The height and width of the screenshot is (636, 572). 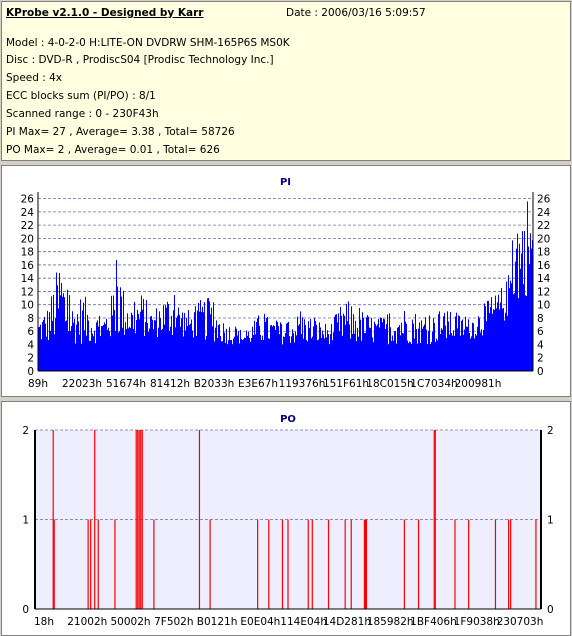 I want to click on po-x-tick-label: 50002h, so click(x=131, y=622).